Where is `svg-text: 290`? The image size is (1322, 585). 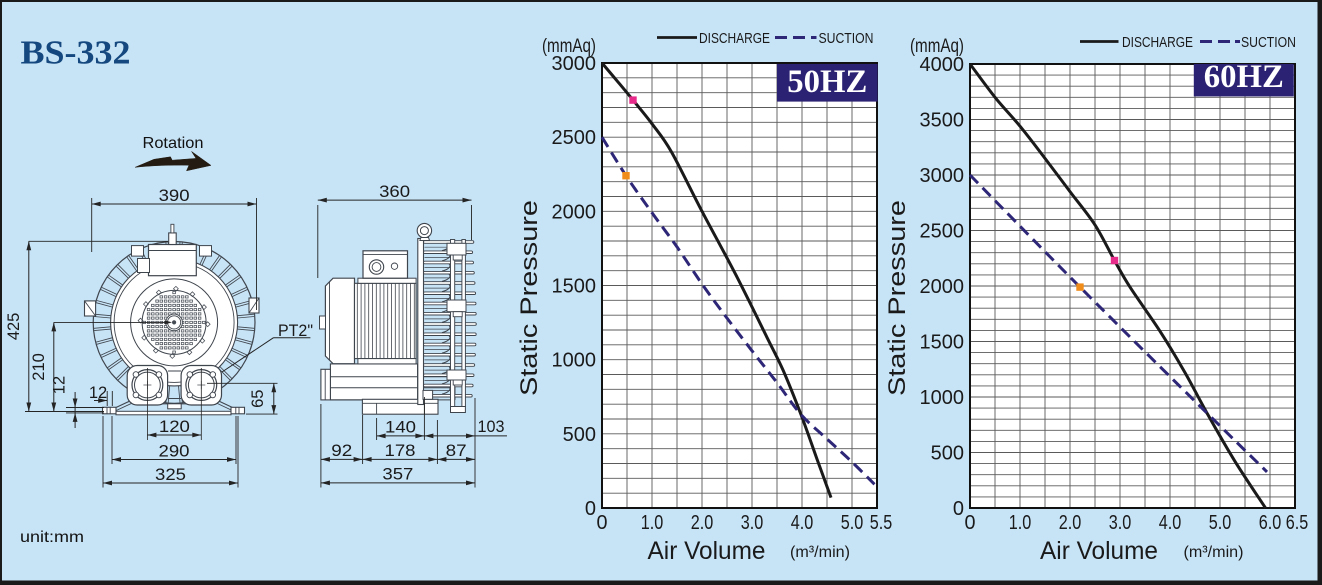
svg-text: 290 is located at coordinates (174, 450).